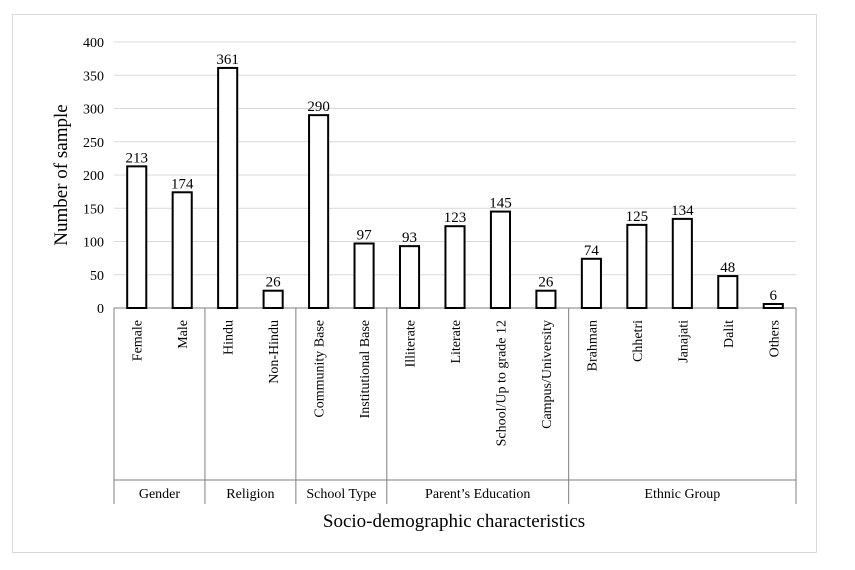  I want to click on y-tick-label: 0, so click(100, 309).